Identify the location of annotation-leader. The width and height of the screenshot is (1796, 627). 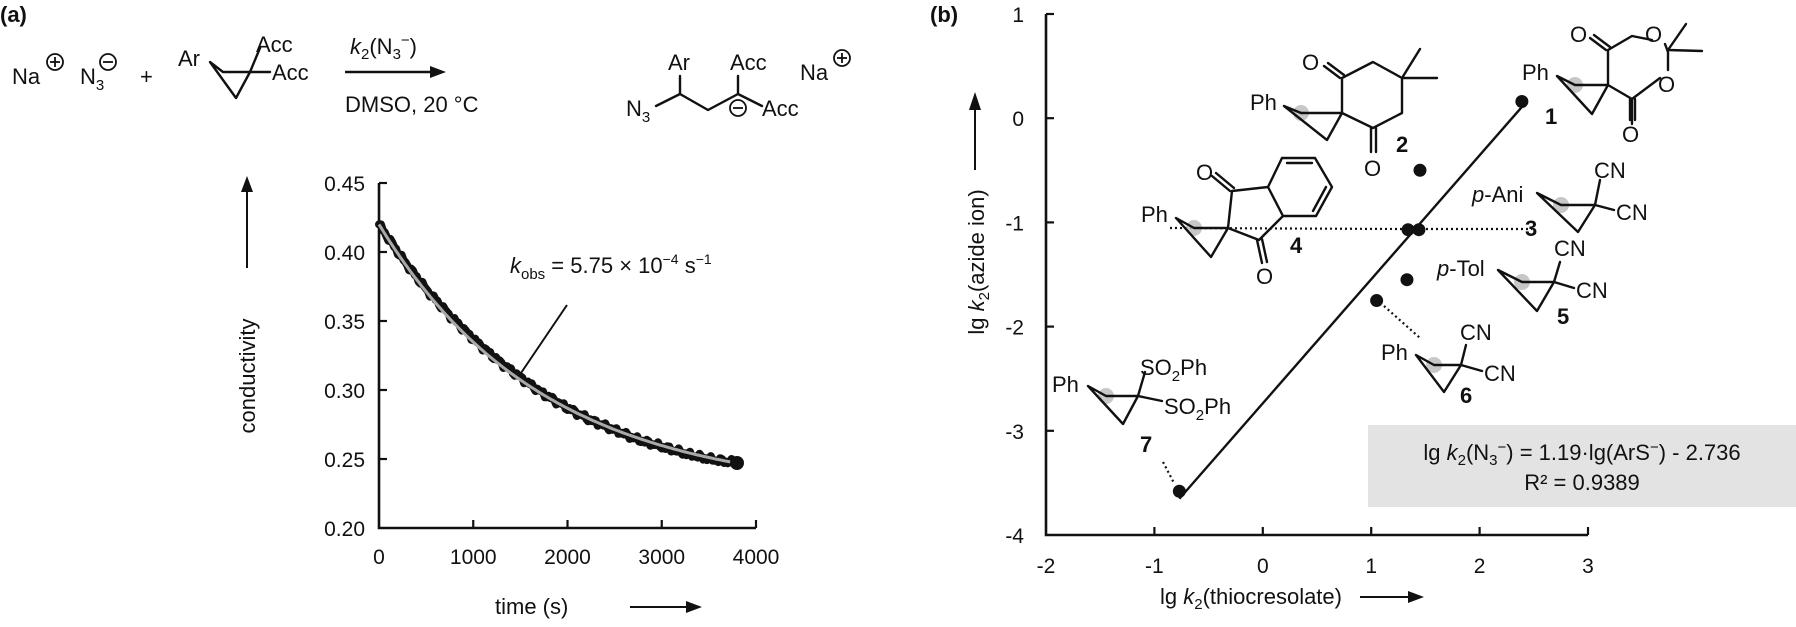
(544, 339).